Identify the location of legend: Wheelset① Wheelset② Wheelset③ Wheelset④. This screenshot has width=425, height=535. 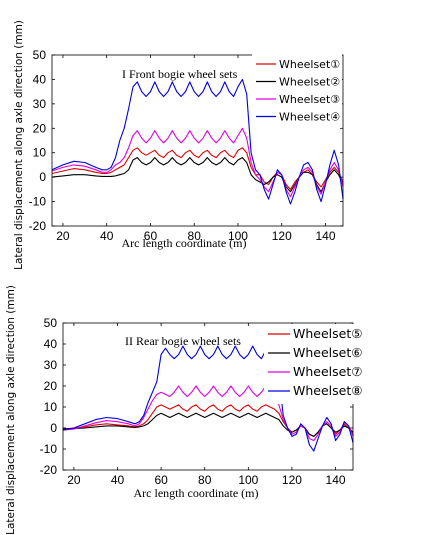
(297, 91).